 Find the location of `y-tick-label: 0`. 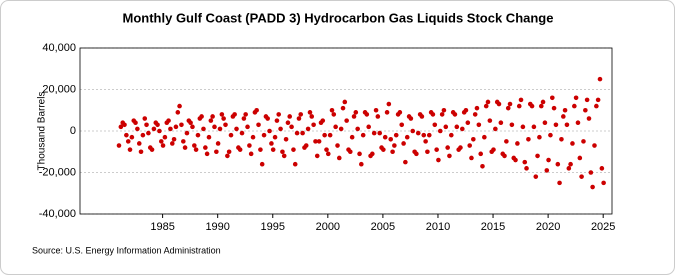

y-tick-label: 0 is located at coordinates (73, 131).